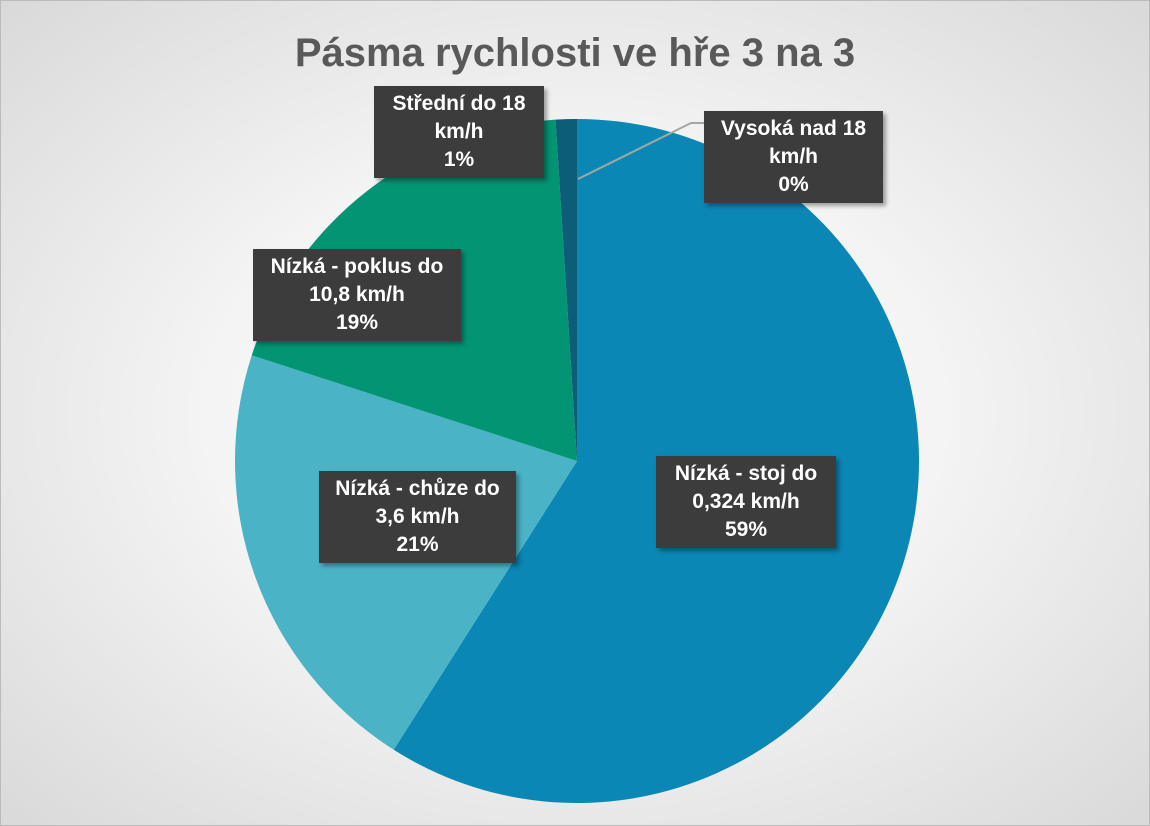  What do you see at coordinates (793, 142) in the screenshot?
I see `category-label: Vysoká nad 18 km/h` at bounding box center [793, 142].